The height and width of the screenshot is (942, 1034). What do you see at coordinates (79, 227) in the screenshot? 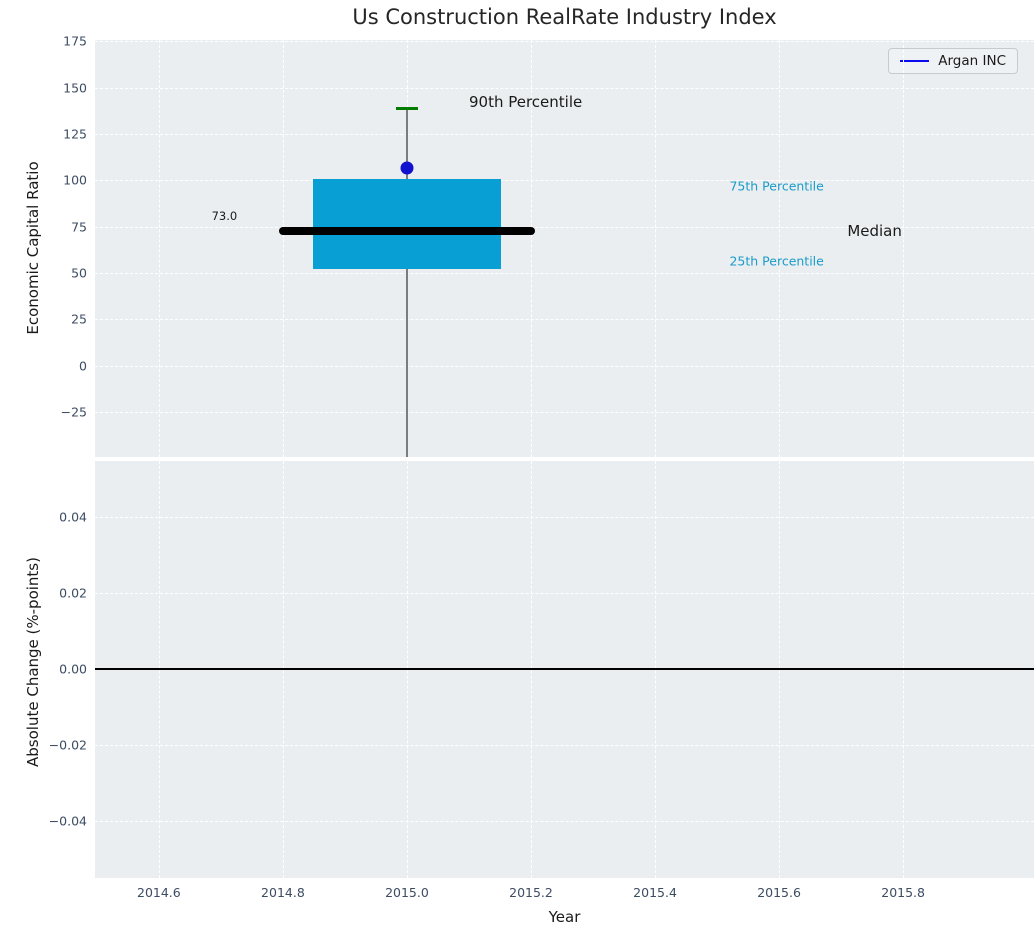
I see `y-tick-label: 75` at bounding box center [79, 227].